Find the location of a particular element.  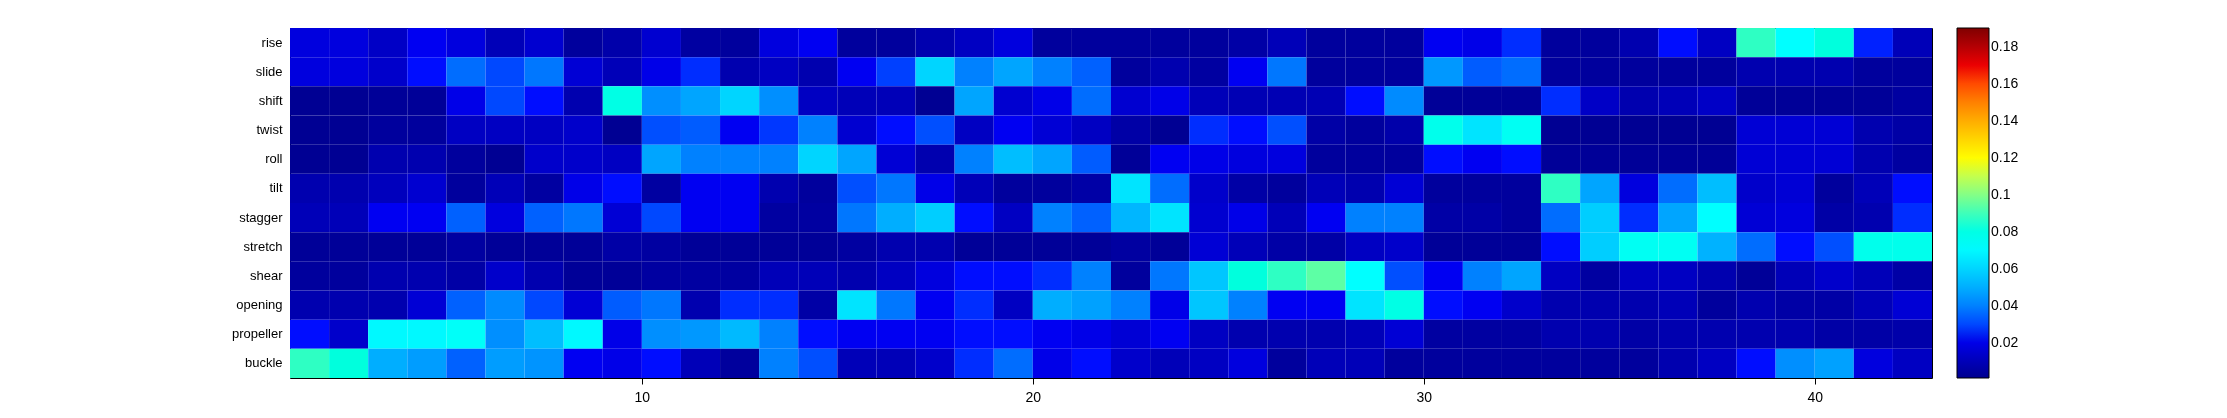

color-bar-label: 0.06 is located at coordinates (2005, 267).